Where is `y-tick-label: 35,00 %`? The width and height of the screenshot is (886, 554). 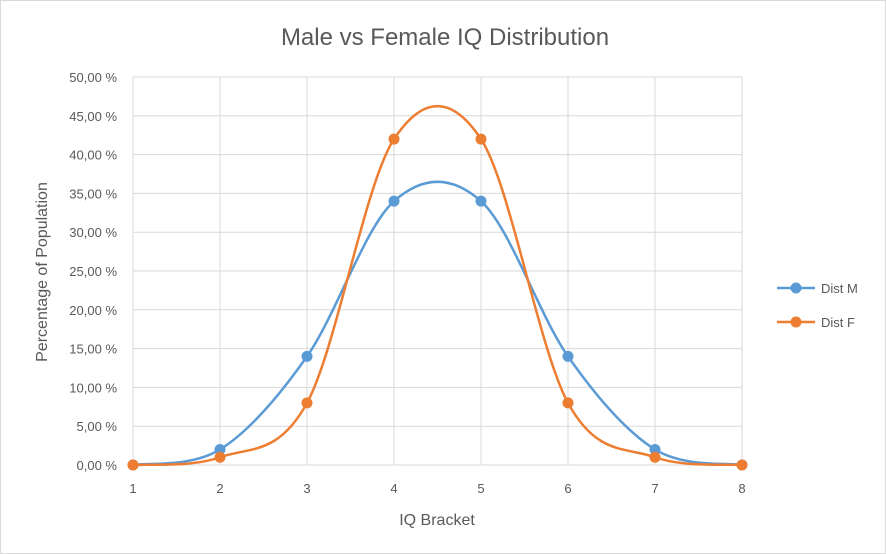 y-tick-label: 35,00 % is located at coordinates (93, 193).